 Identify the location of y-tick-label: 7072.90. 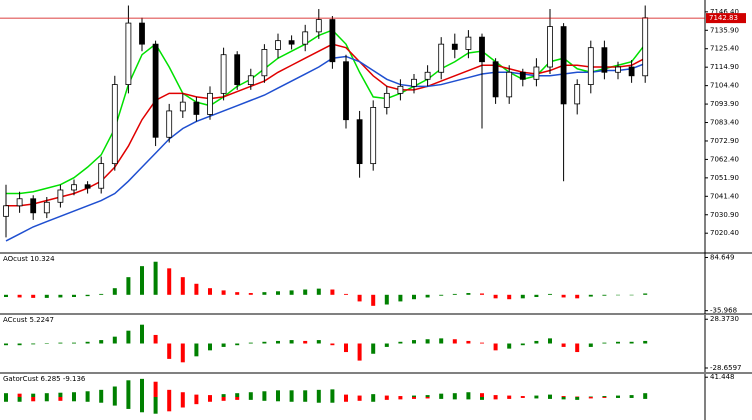
(724, 141).